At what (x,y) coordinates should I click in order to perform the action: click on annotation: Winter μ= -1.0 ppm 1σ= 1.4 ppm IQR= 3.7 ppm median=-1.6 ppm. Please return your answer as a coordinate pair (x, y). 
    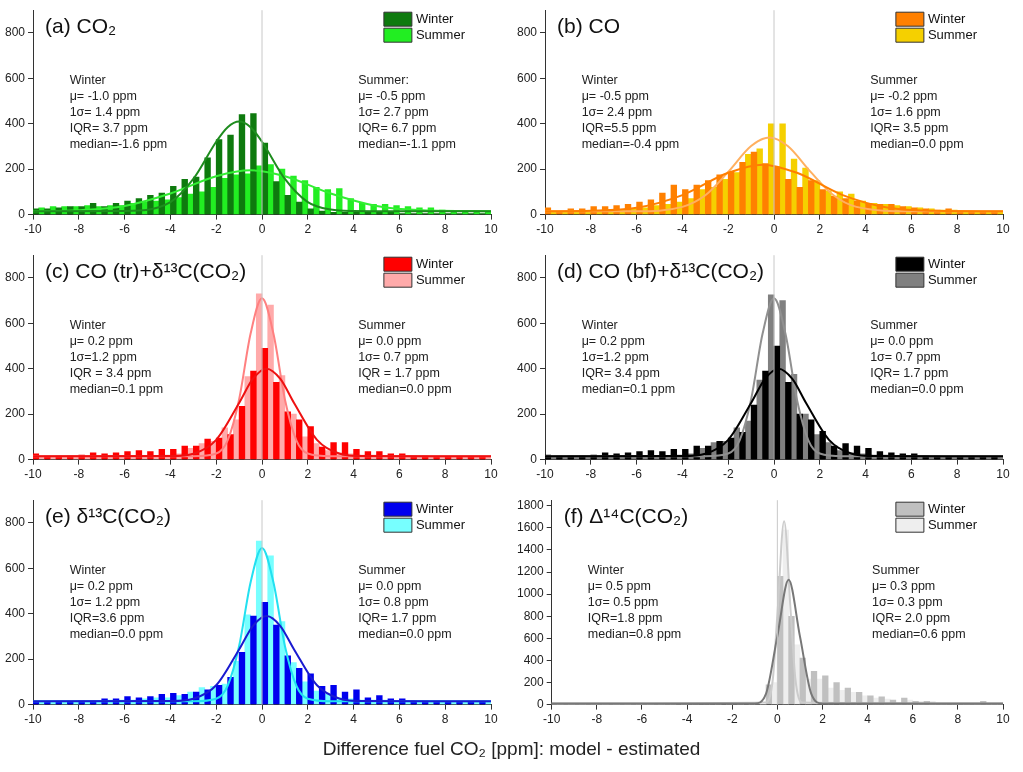
    Looking at the image, I should click on (118, 111).